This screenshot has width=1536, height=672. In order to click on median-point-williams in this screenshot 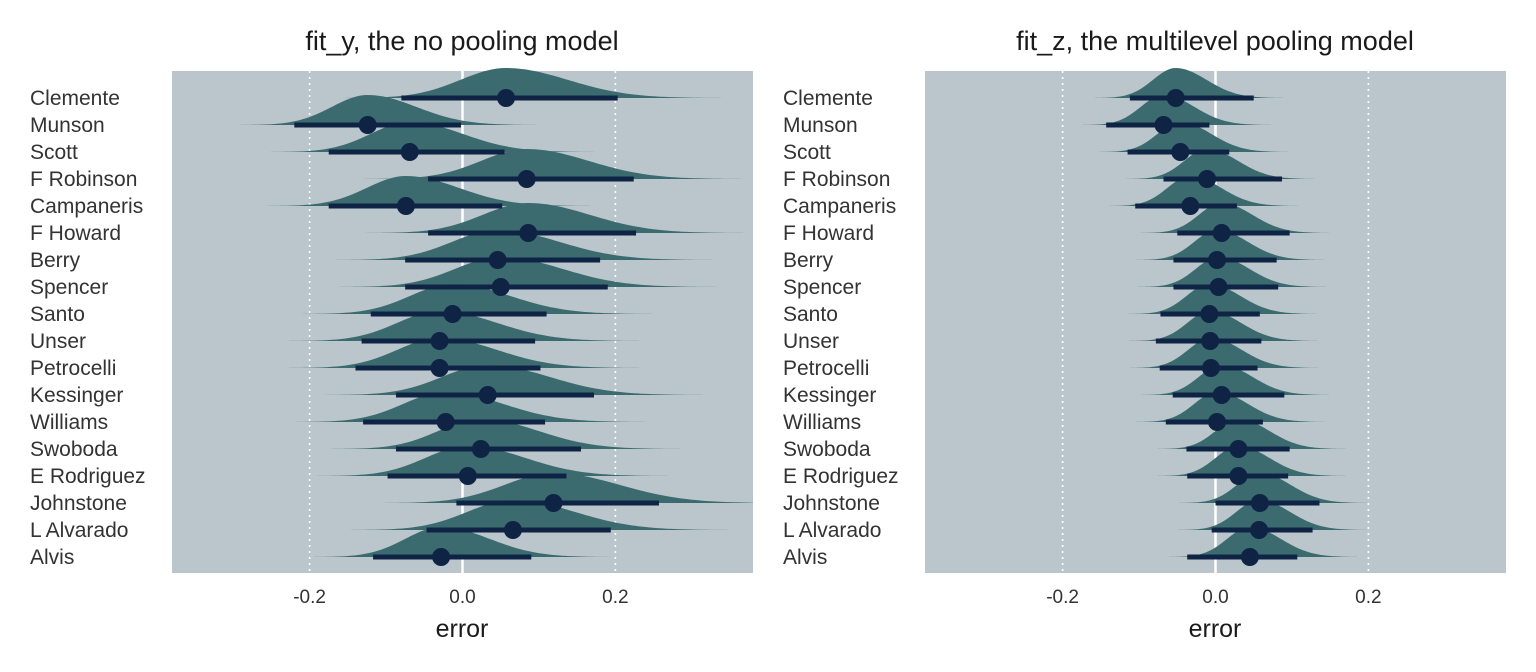, I will do `click(445, 422)`.